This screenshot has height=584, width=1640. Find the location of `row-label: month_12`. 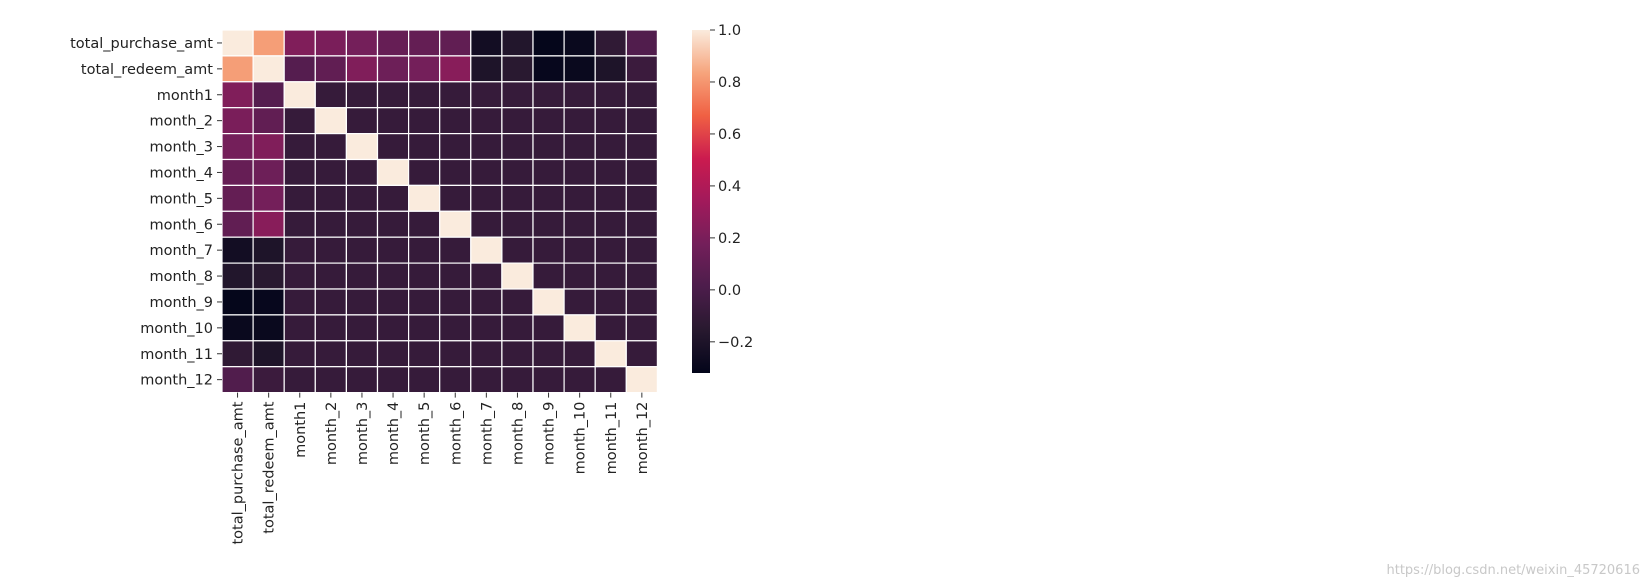

row-label: month_12 is located at coordinates (176, 381).